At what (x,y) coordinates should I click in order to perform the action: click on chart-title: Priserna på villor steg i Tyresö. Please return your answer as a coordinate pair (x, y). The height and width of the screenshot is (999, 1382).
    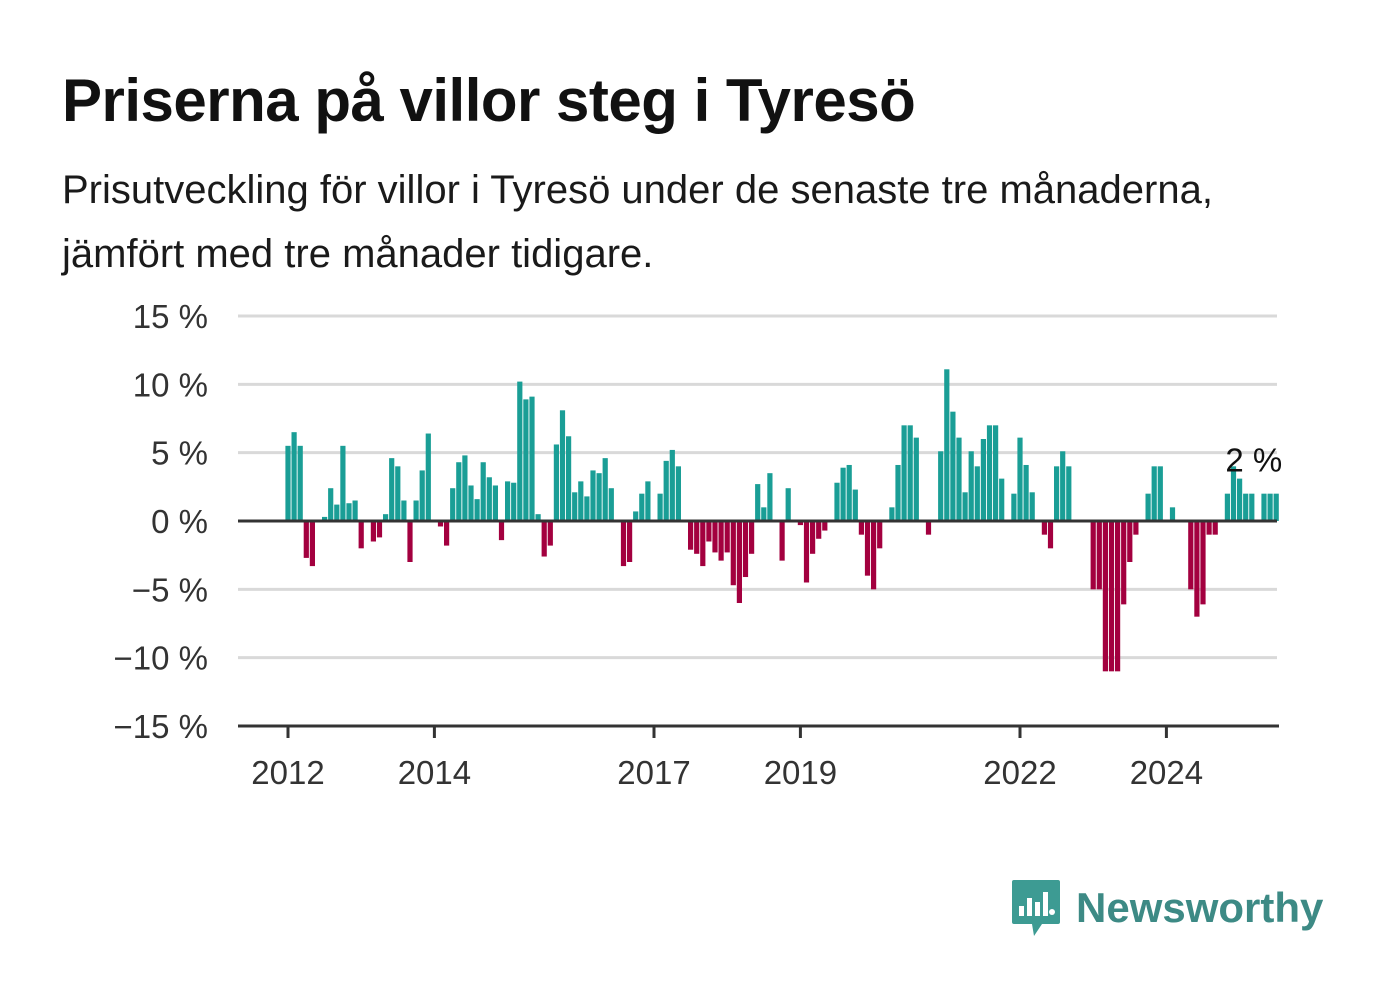
    Looking at the image, I should click on (489, 100).